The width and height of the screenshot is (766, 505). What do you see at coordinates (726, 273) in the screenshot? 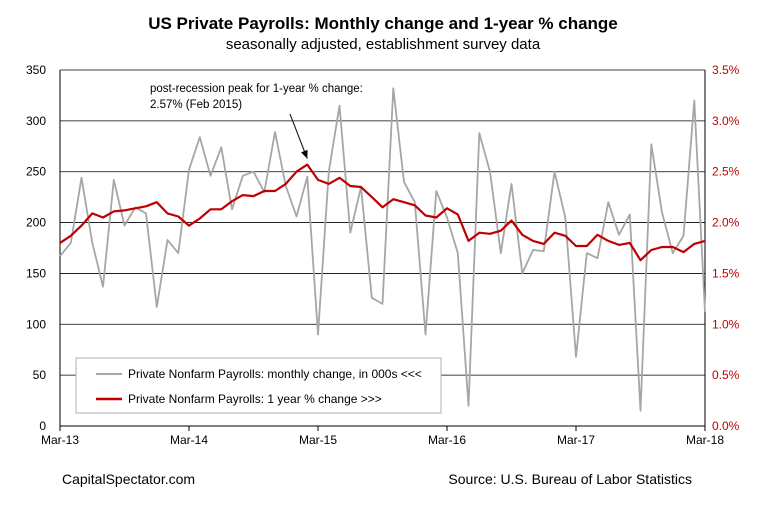
I see `right-tick-label: 1.5%` at bounding box center [726, 273].